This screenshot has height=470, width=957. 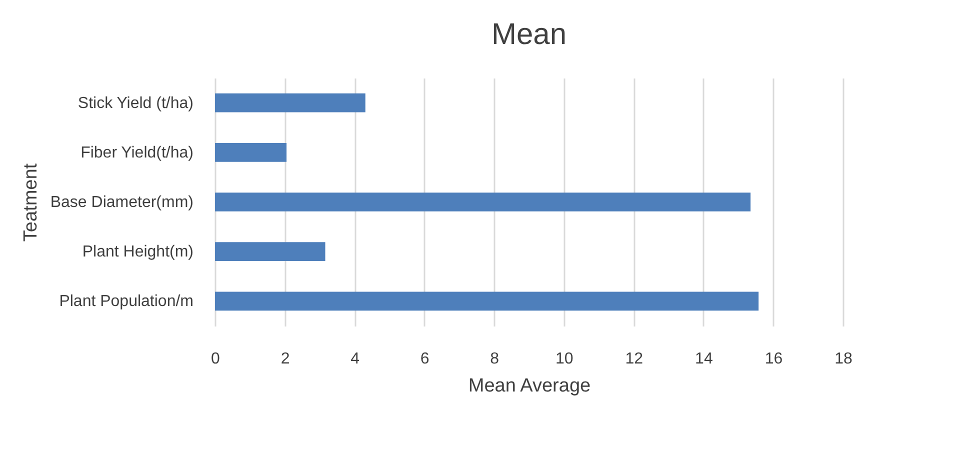 What do you see at coordinates (704, 359) in the screenshot?
I see `x-tick-label: 14` at bounding box center [704, 359].